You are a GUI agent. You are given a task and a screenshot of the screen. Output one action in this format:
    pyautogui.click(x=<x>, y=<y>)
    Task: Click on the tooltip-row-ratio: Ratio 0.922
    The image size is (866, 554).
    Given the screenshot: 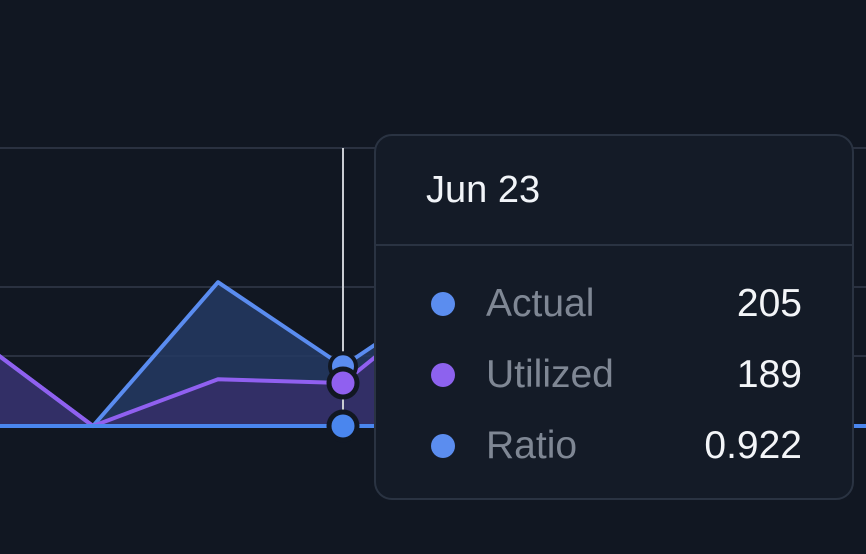 What is the action you would take?
    pyautogui.click(x=614, y=446)
    